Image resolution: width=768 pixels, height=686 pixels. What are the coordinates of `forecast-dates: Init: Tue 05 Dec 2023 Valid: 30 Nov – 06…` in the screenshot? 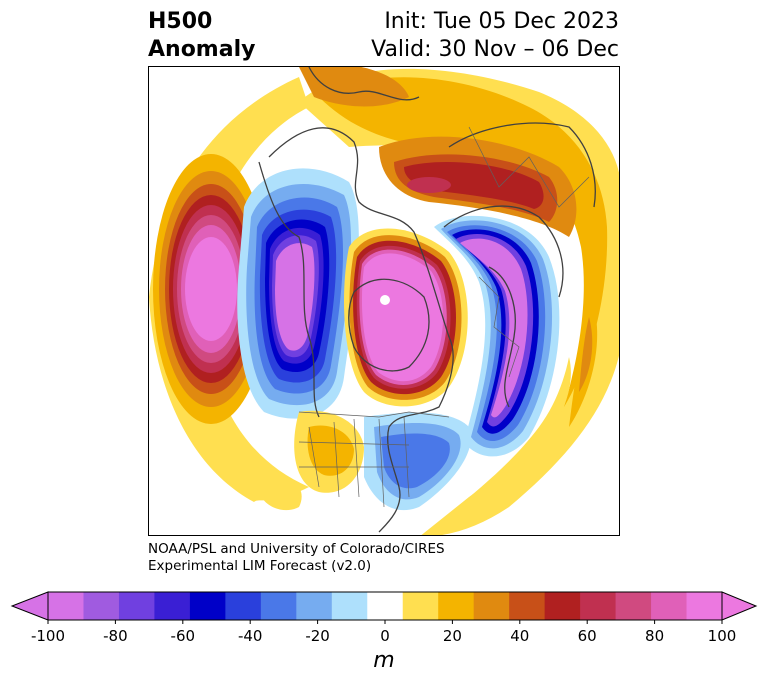 It's located at (495, 36).